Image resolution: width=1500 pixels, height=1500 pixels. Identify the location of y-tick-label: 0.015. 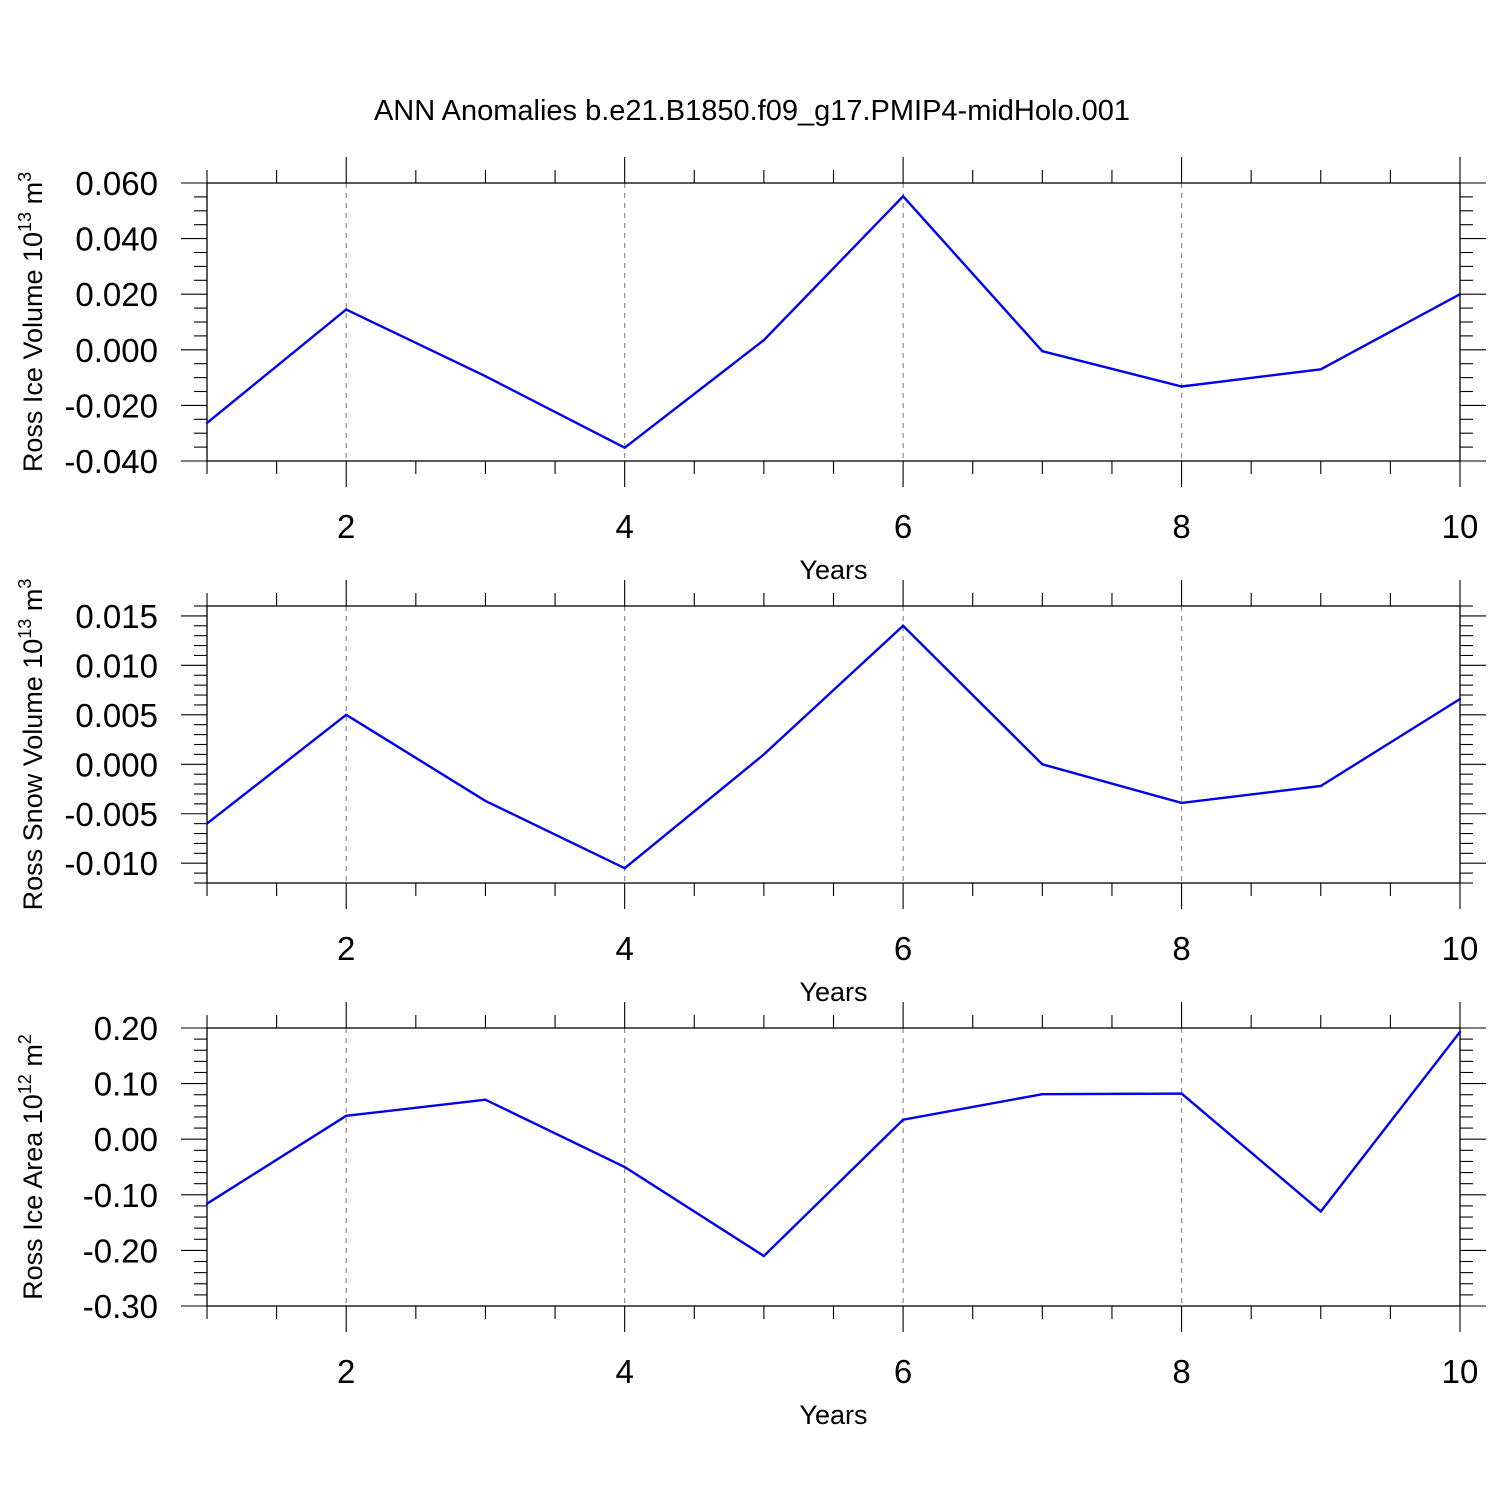
(116, 616).